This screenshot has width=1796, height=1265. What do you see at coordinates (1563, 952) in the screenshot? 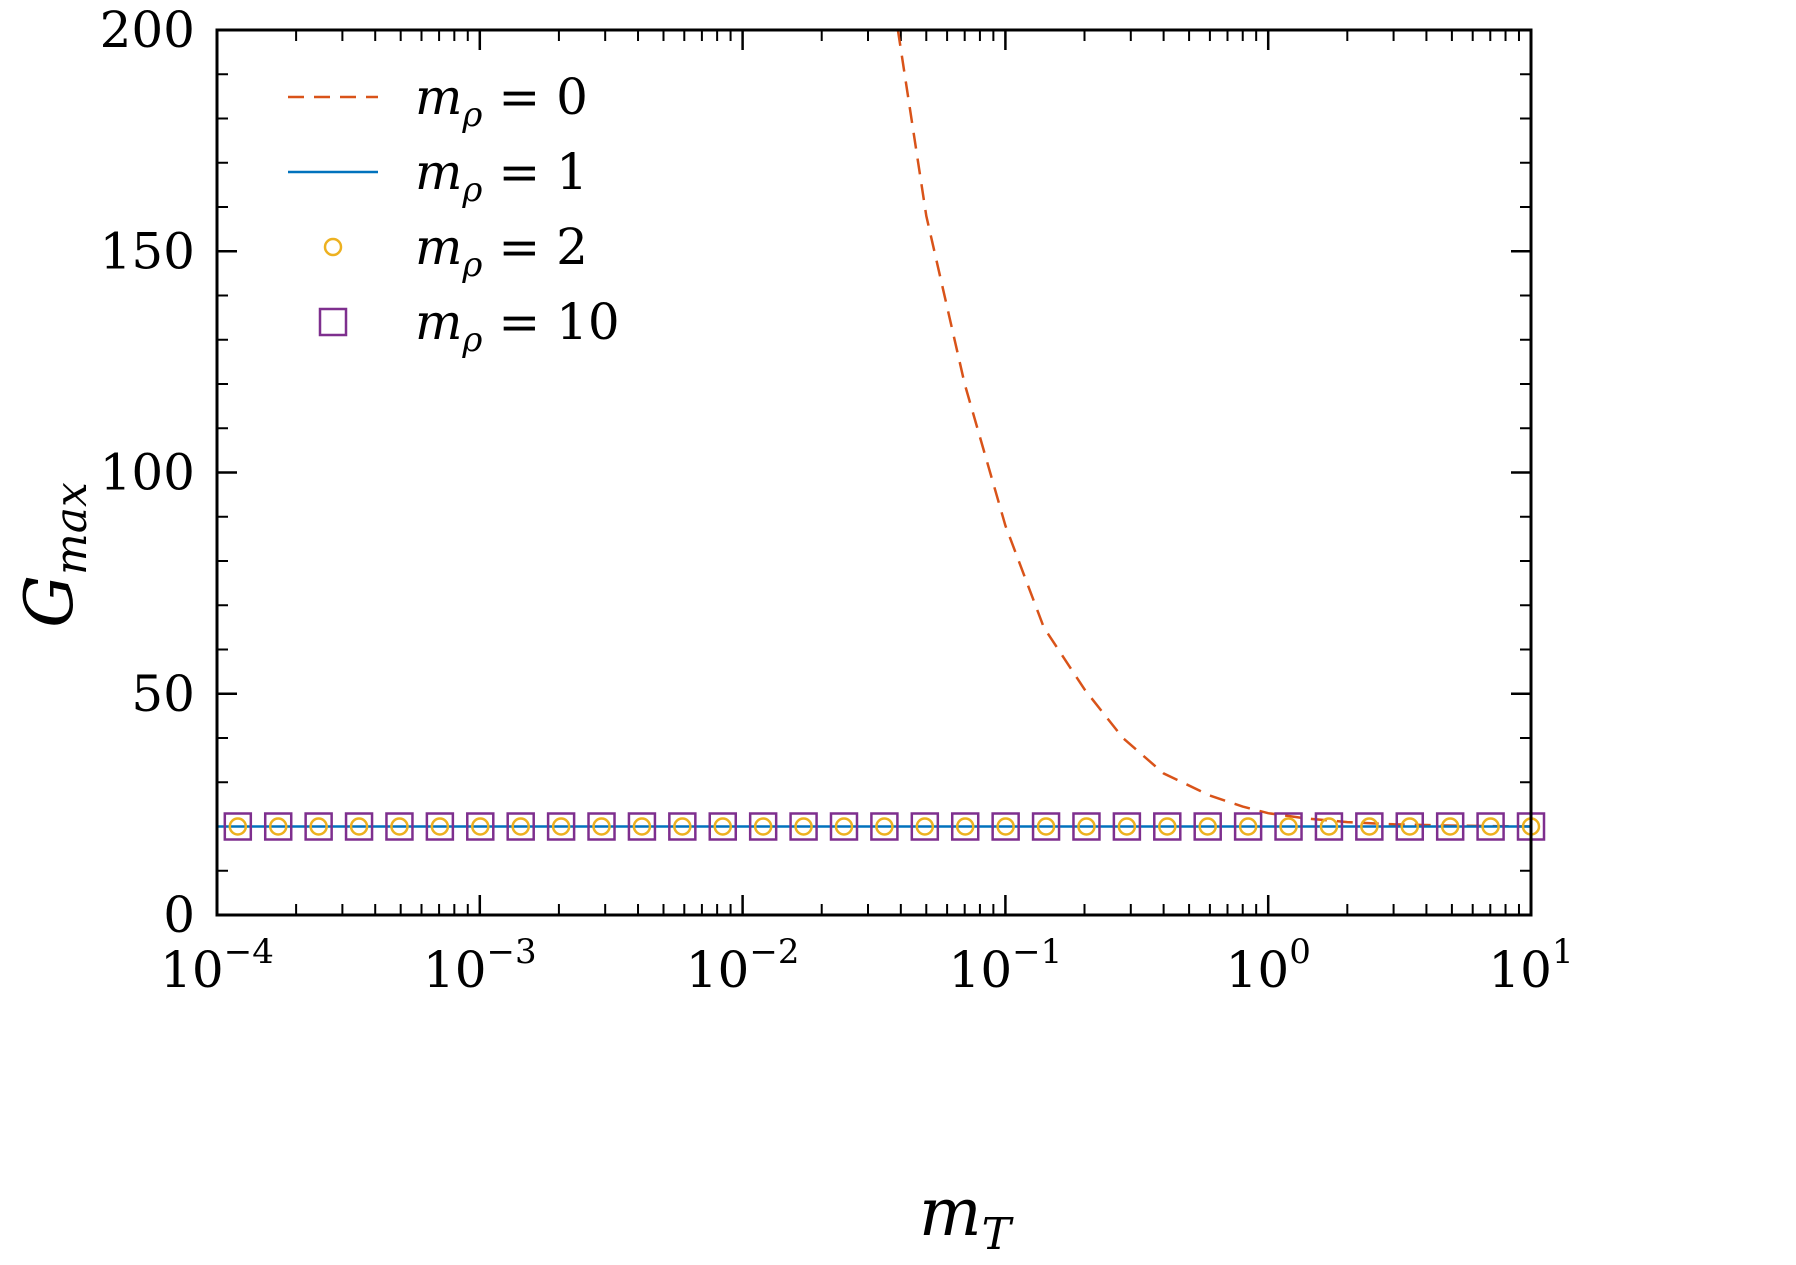
I see `x-tick-label-exponent: 1` at bounding box center [1563, 952].